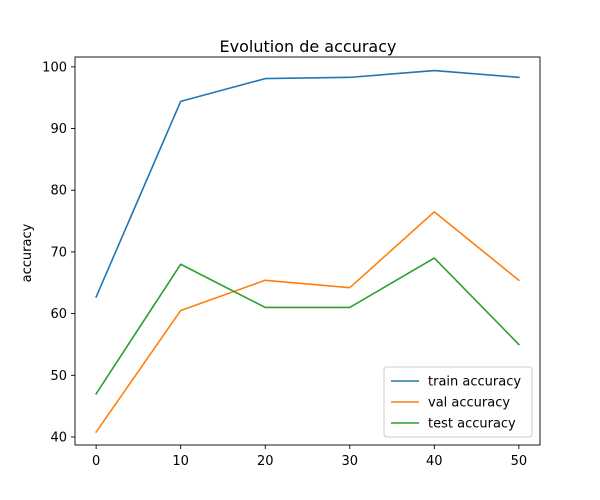  I want to click on y-tick-label-60: 60, so click(58, 314).